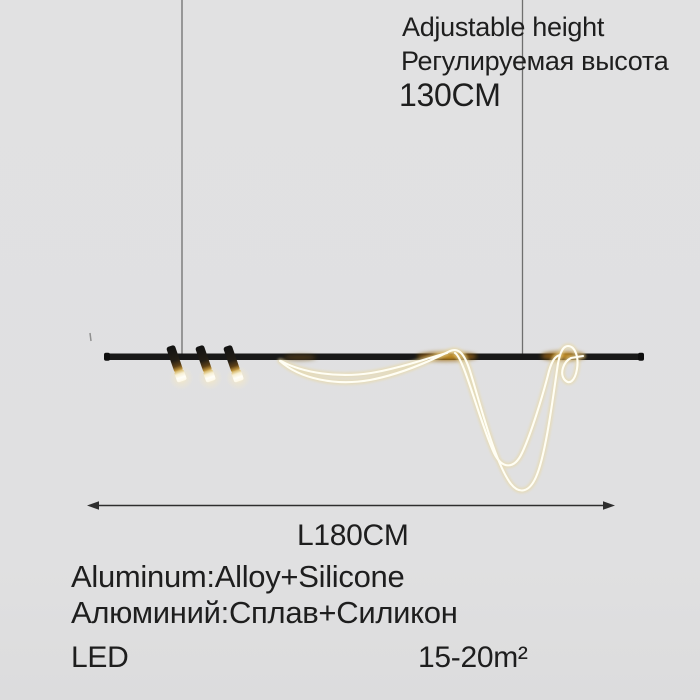 The width and height of the screenshot is (700, 700). What do you see at coordinates (203, 359) in the screenshot?
I see `spotlight-2-body` at bounding box center [203, 359].